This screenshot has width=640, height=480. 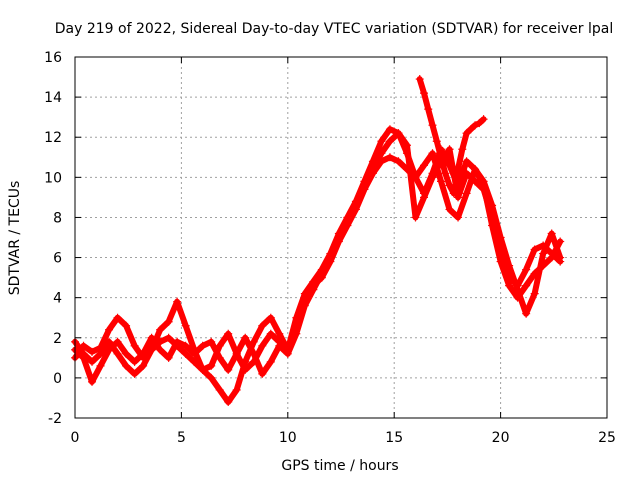 What do you see at coordinates (57, 218) in the screenshot?
I see `y-tick-label: 8` at bounding box center [57, 218].